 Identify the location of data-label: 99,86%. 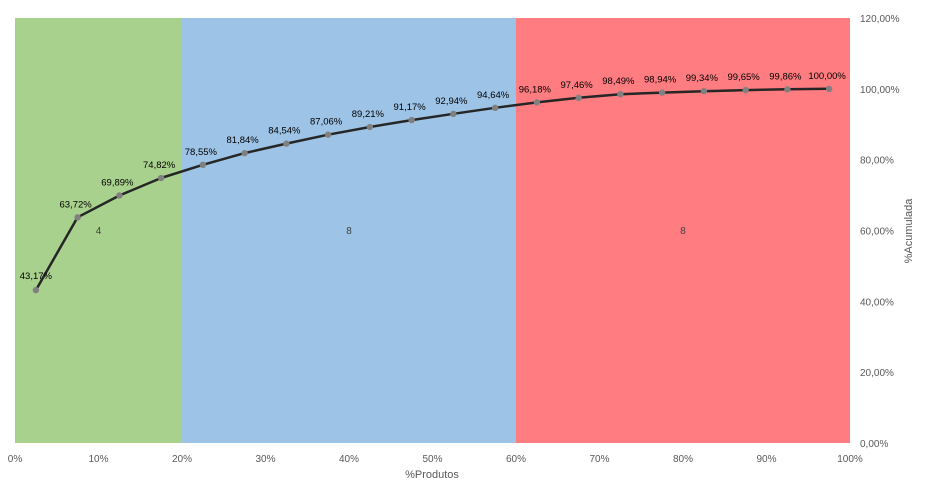
(785, 76).